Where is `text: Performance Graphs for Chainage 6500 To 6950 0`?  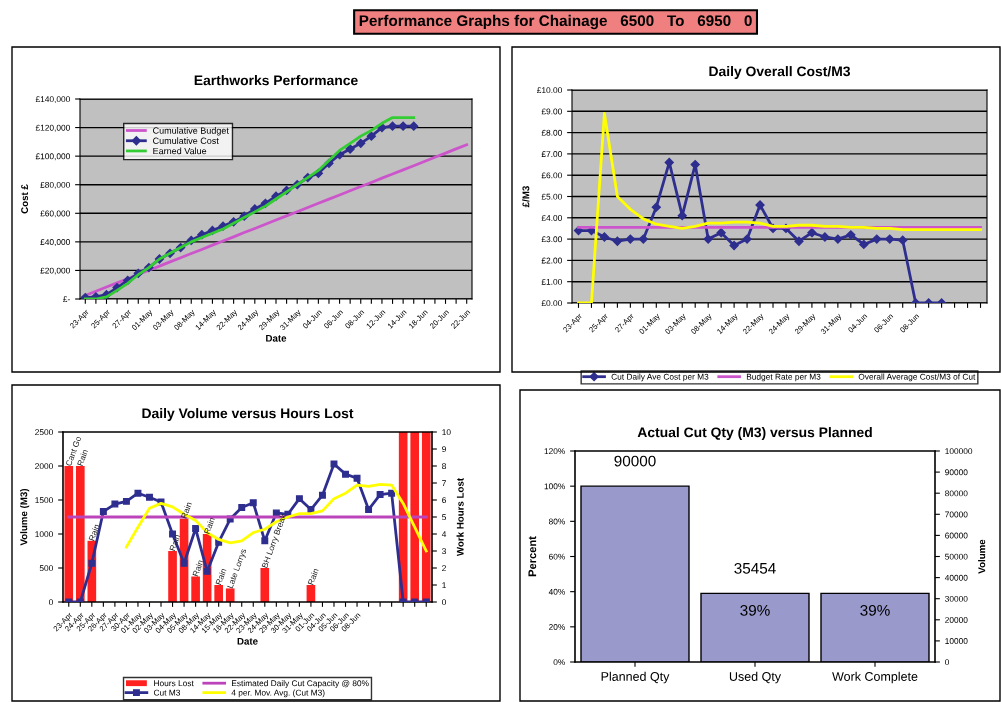 text: Performance Graphs for Chainage 6500 To 6950 0 is located at coordinates (555, 22).